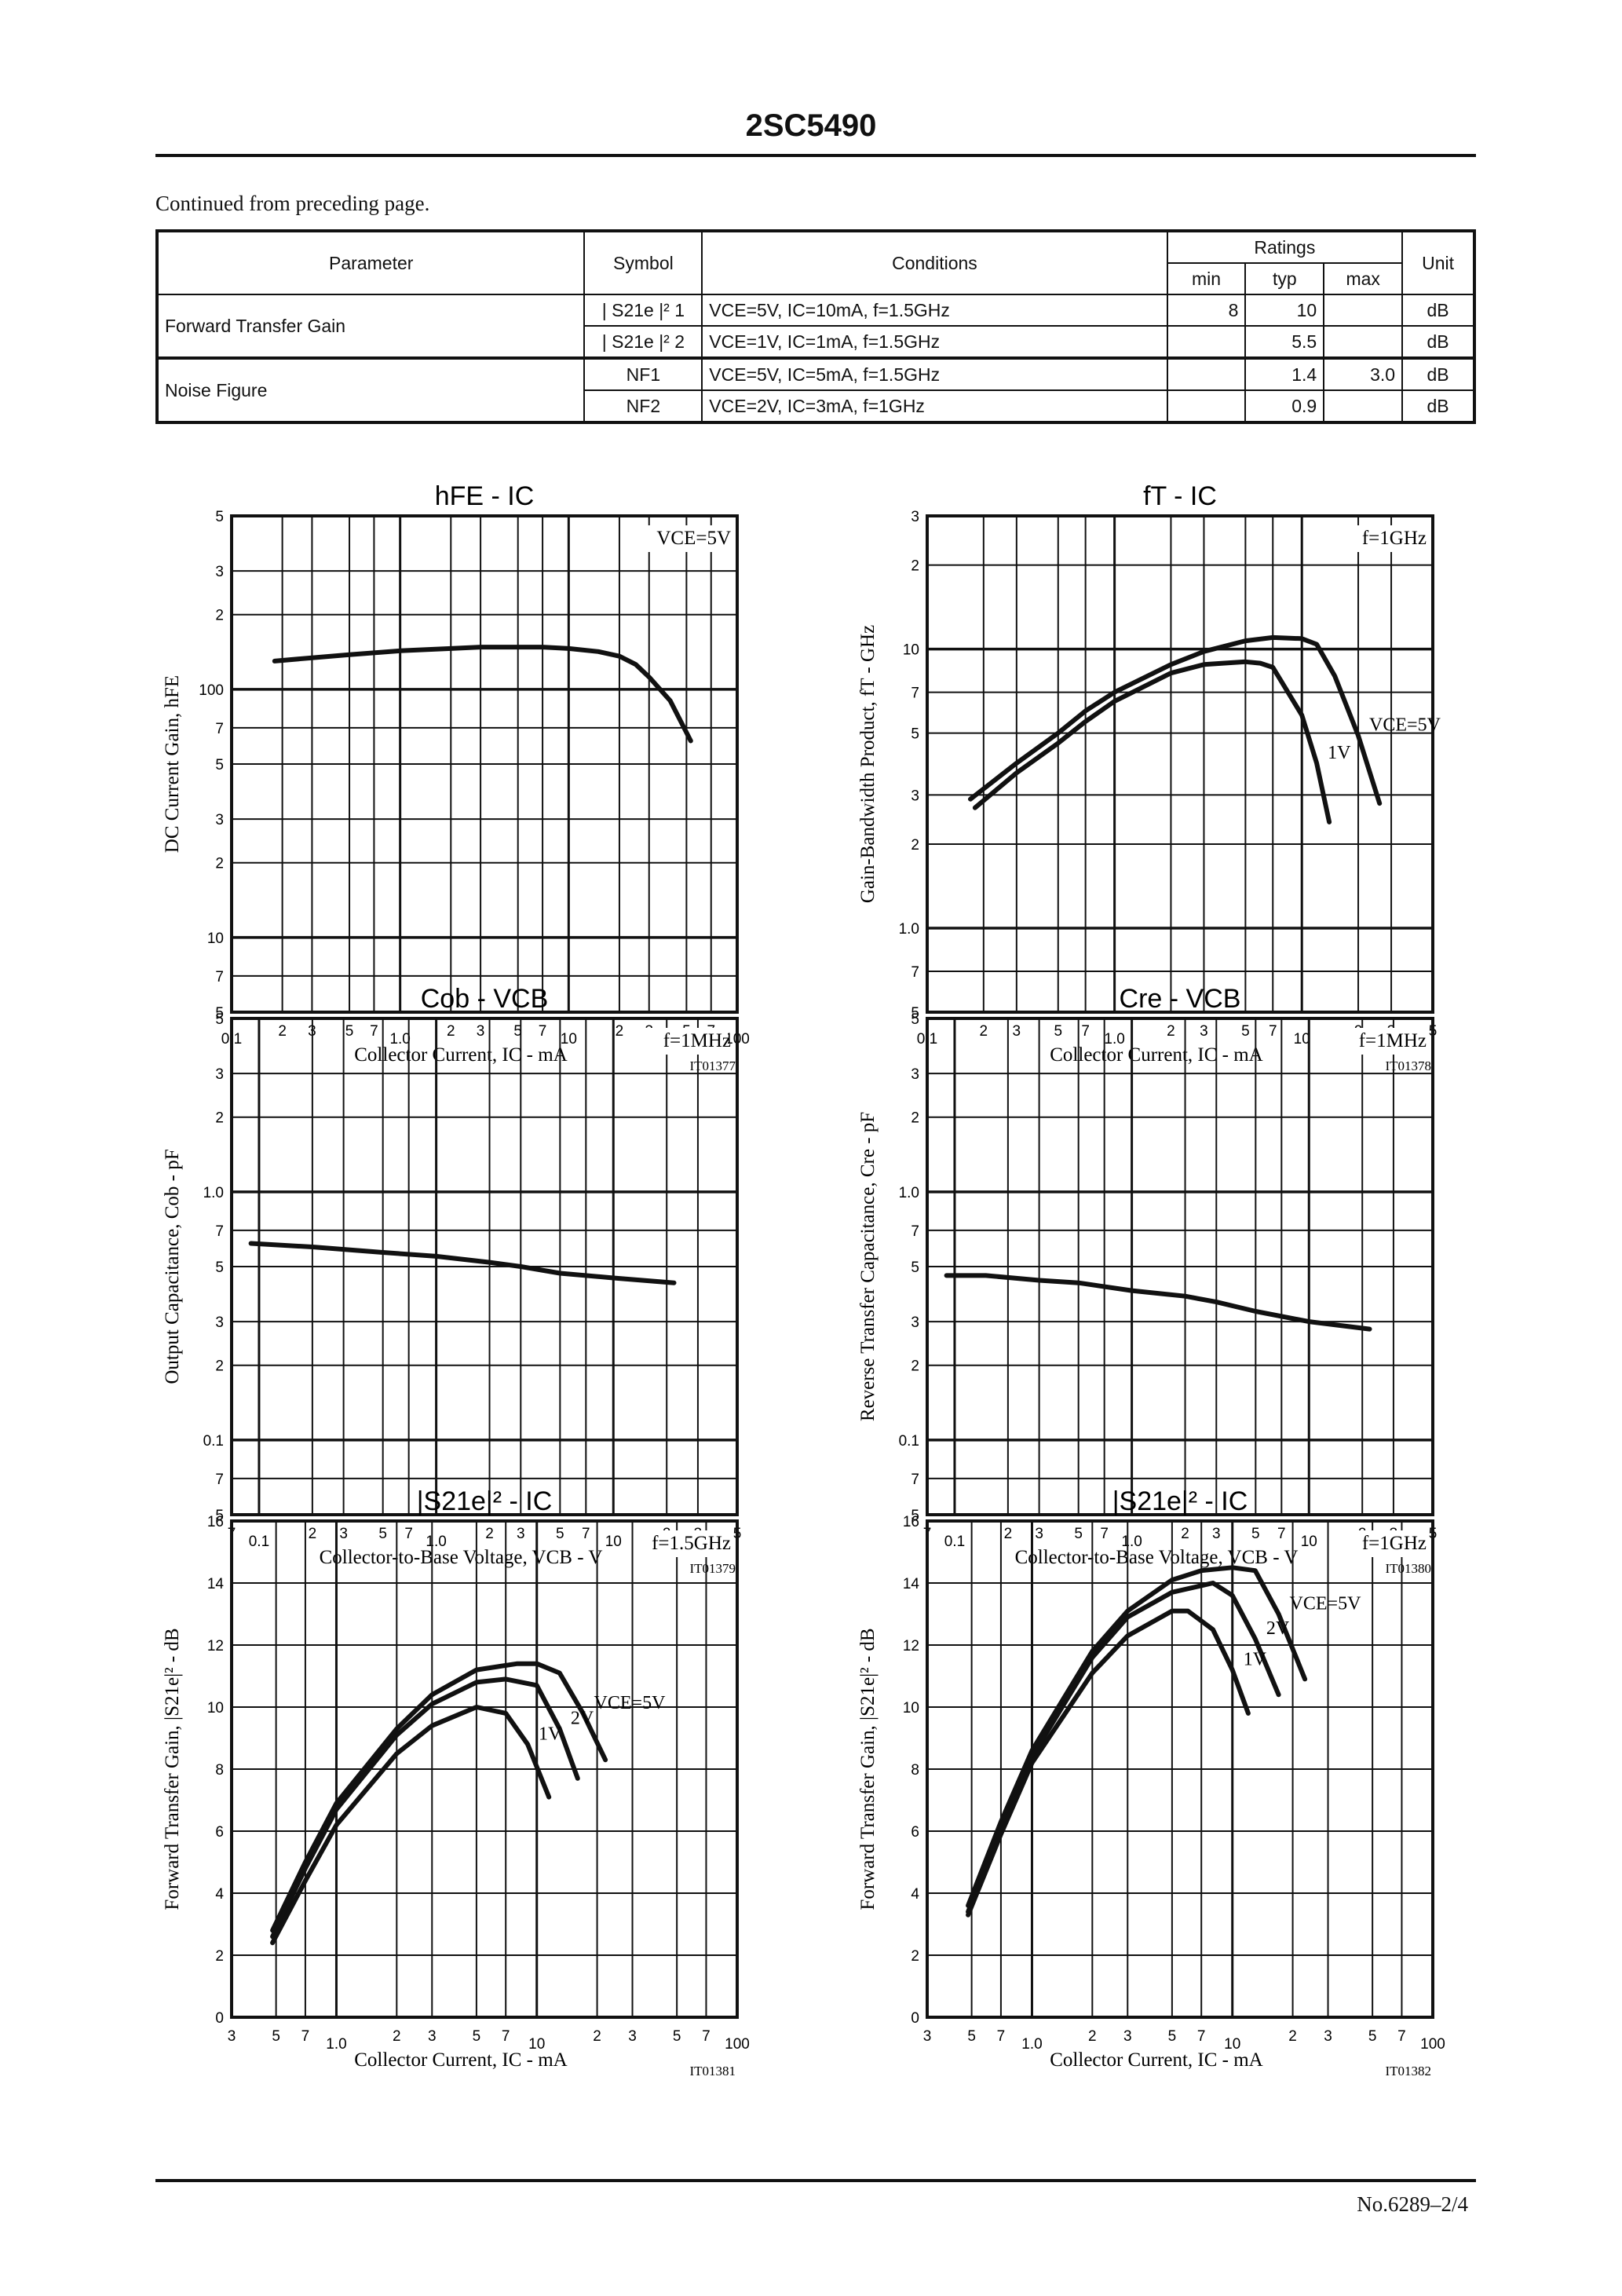 This screenshot has height=2296, width=1622. Describe the element at coordinates (172, 1267) in the screenshot. I see `y-axis-label: Output Capacitance, Cob - pF` at that location.